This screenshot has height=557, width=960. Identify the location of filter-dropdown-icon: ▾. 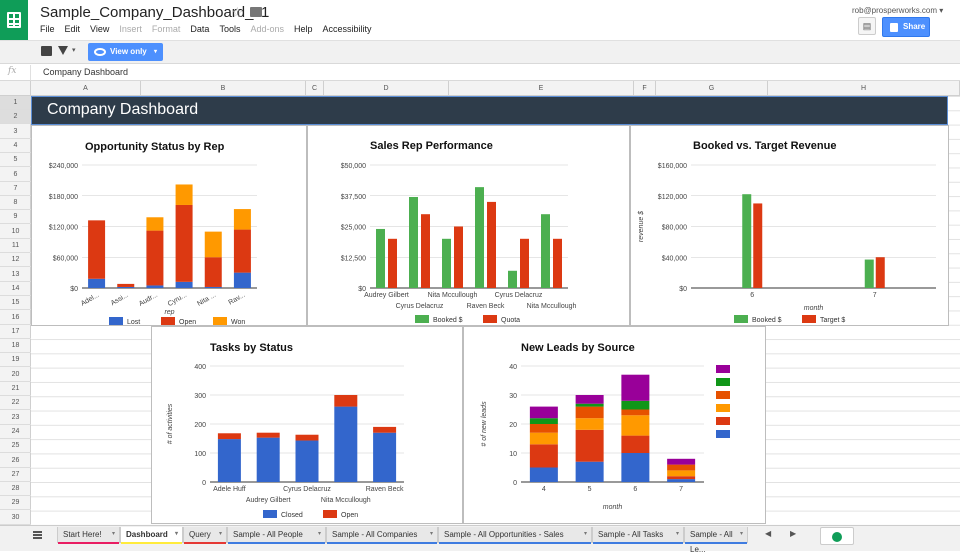
(74, 50).